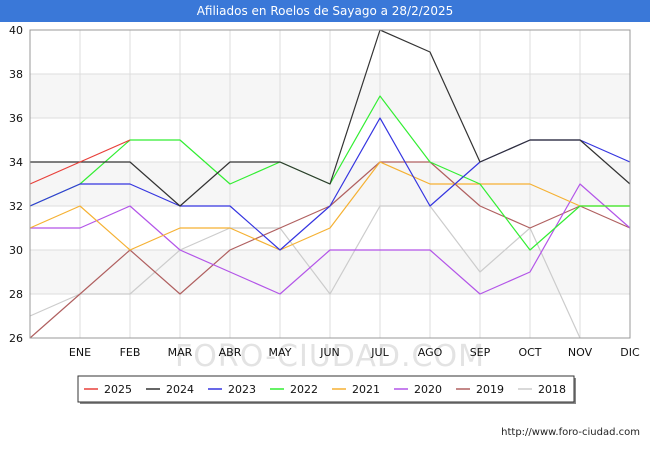 Image resolution: width=650 pixels, height=450 pixels. I want to click on x-tick-label: OCT, so click(529, 352).